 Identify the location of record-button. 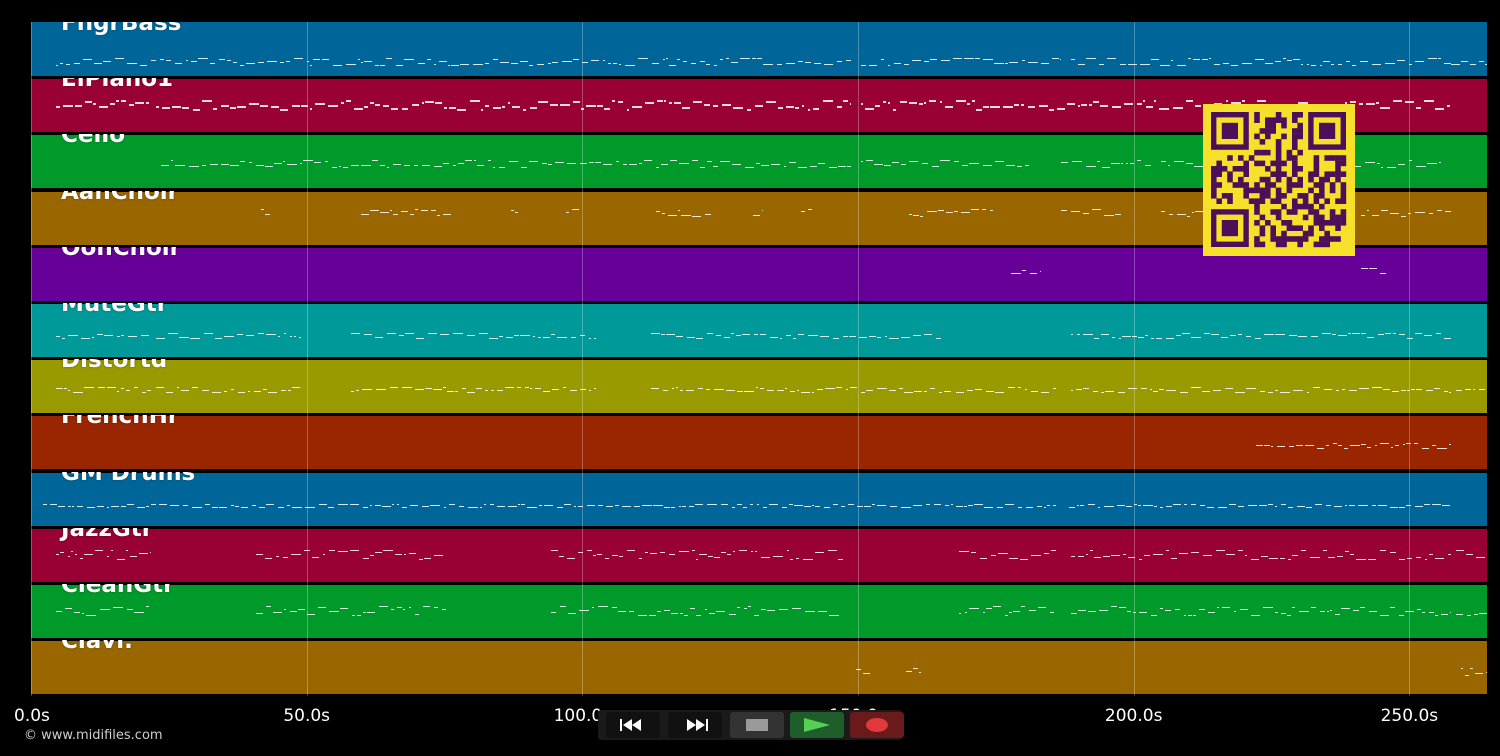
(877, 725).